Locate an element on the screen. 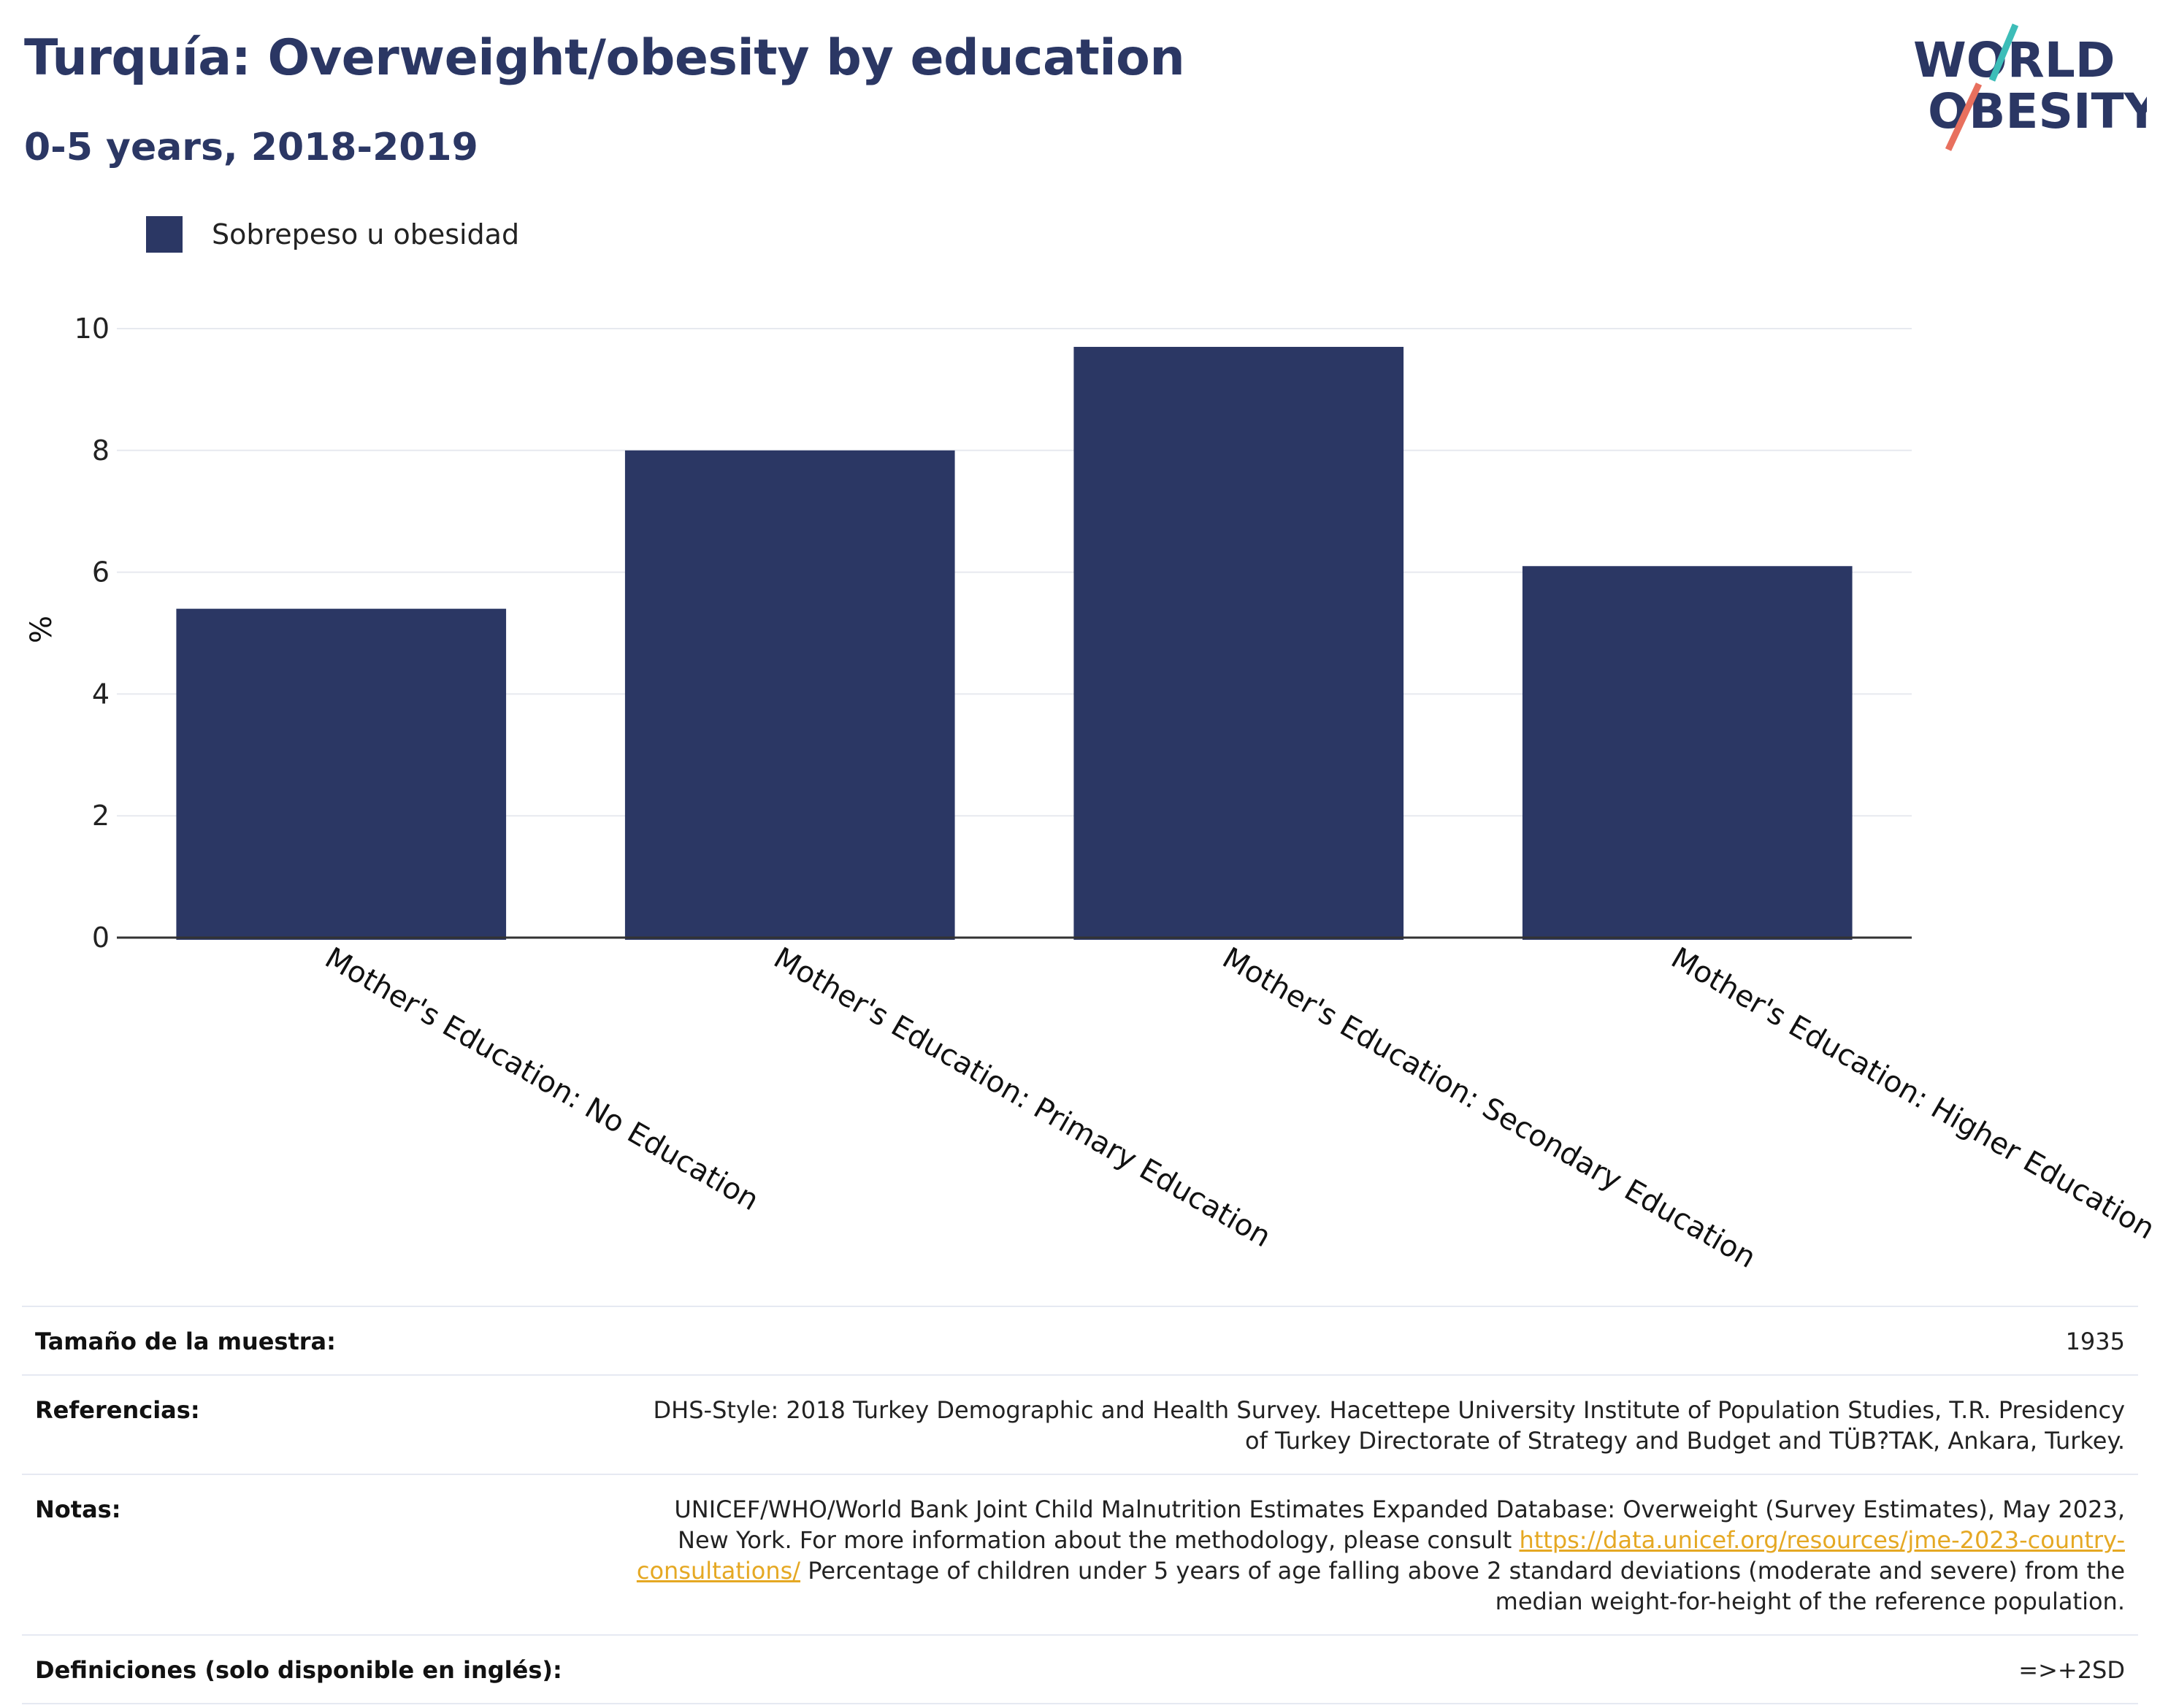  page-subtitle: 0-5 years, 2018-2019 is located at coordinates (251, 147).